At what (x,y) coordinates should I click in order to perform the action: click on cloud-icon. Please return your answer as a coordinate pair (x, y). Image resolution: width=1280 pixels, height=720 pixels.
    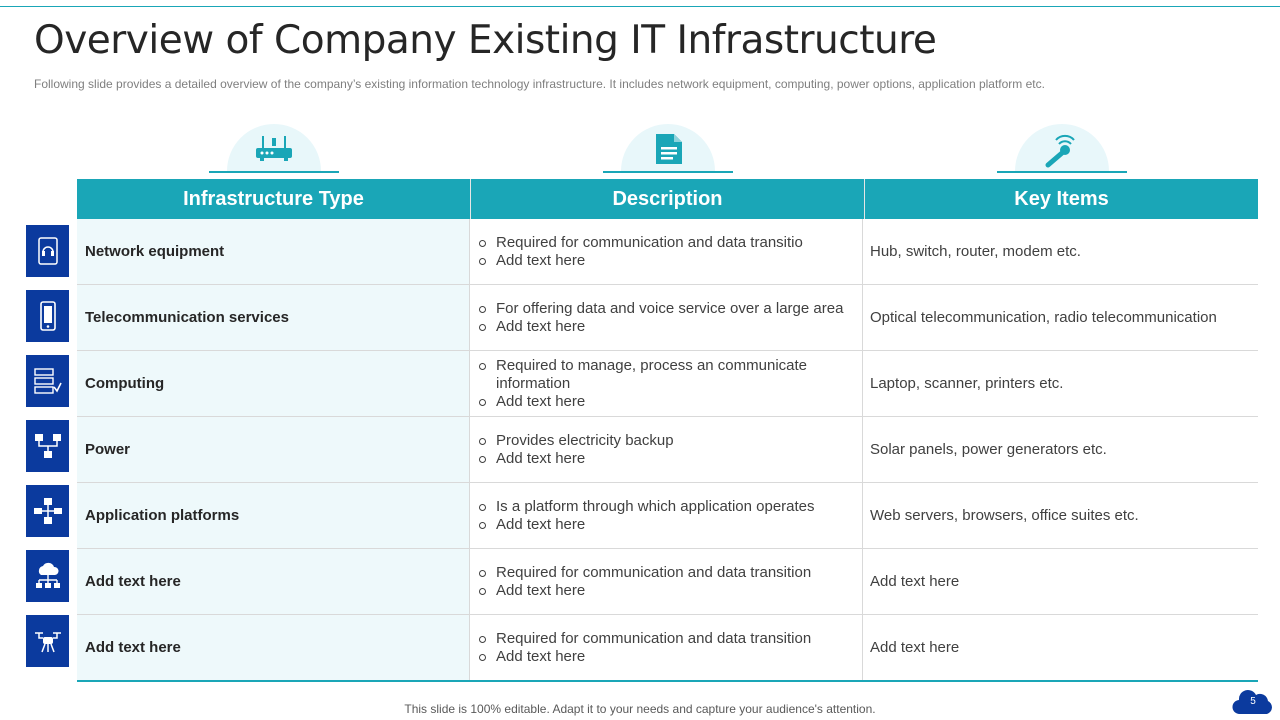
    Looking at the image, I should click on (1252, 702).